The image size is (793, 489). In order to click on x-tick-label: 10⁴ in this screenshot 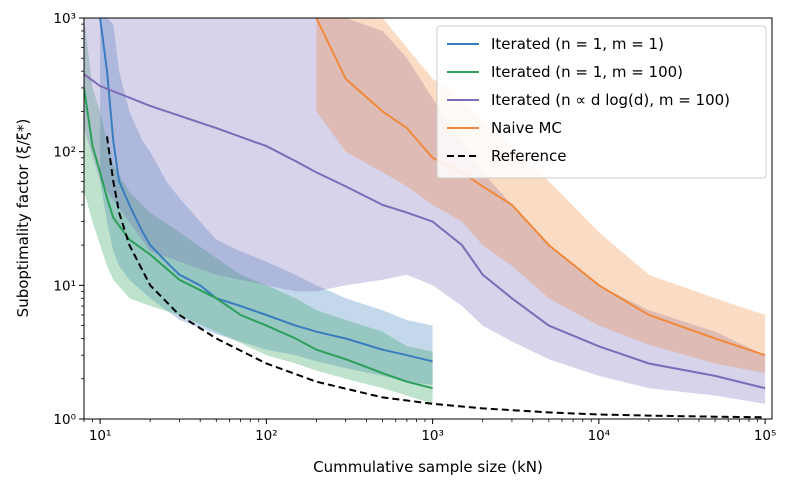, I will do `click(599, 436)`.